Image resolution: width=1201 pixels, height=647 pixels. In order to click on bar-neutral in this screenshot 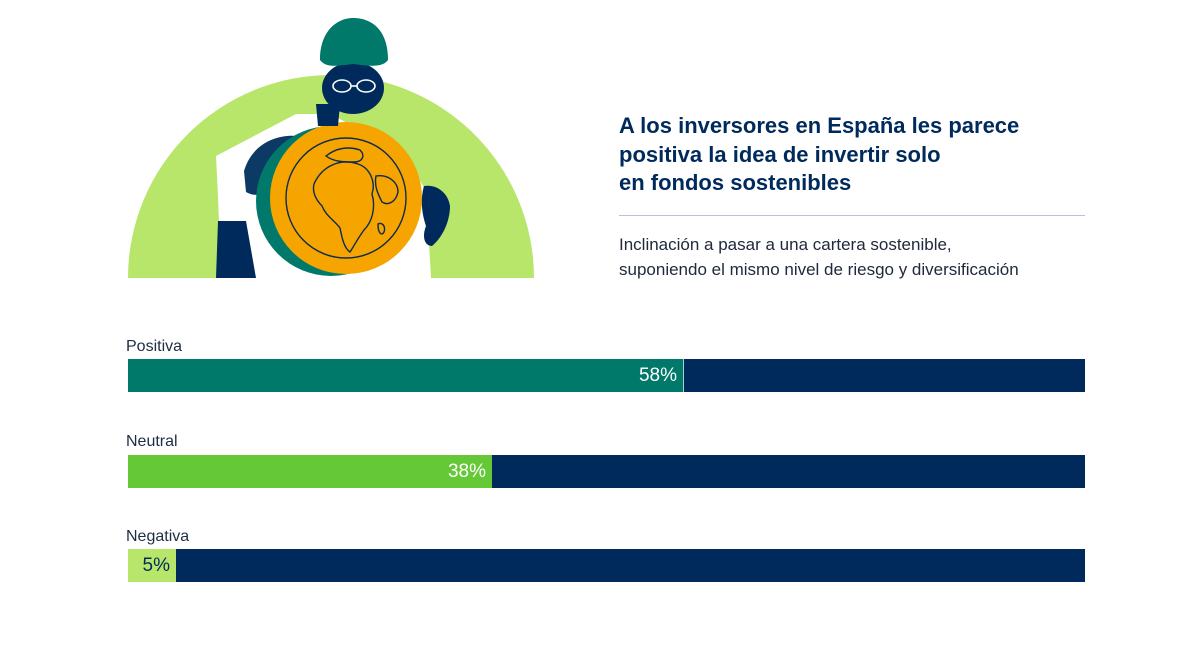, I will do `click(310, 471)`.